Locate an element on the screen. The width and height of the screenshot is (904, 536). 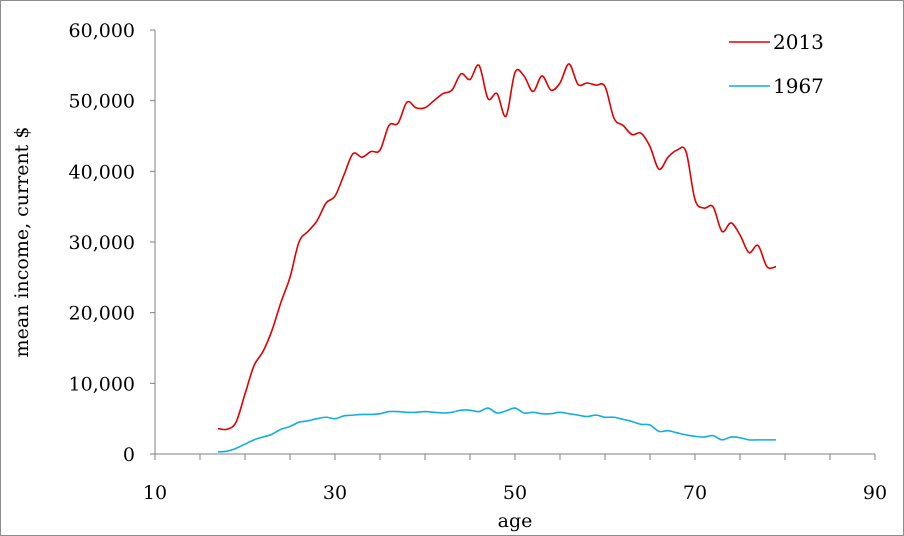
x-tick-label: 10 is located at coordinates (155, 493).